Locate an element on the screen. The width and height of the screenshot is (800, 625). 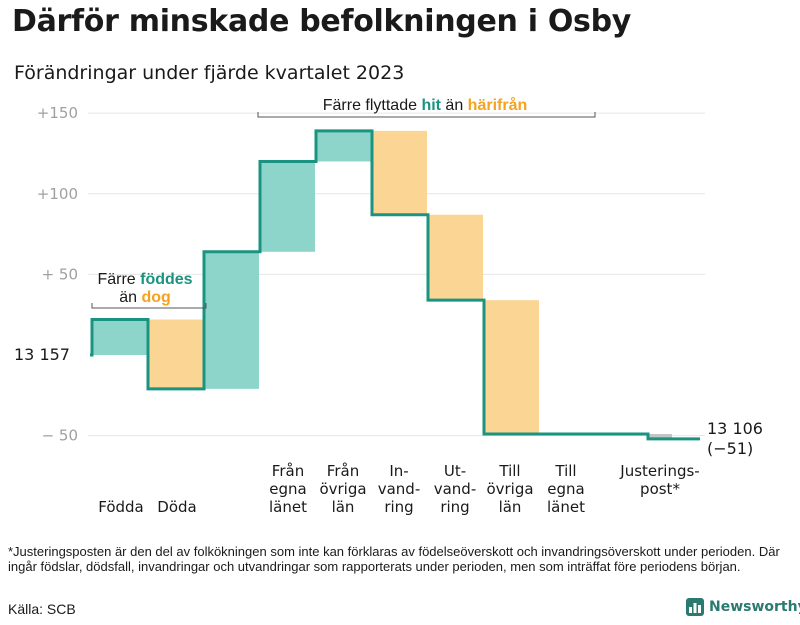
category-label: Födda is located at coordinates (121, 507).